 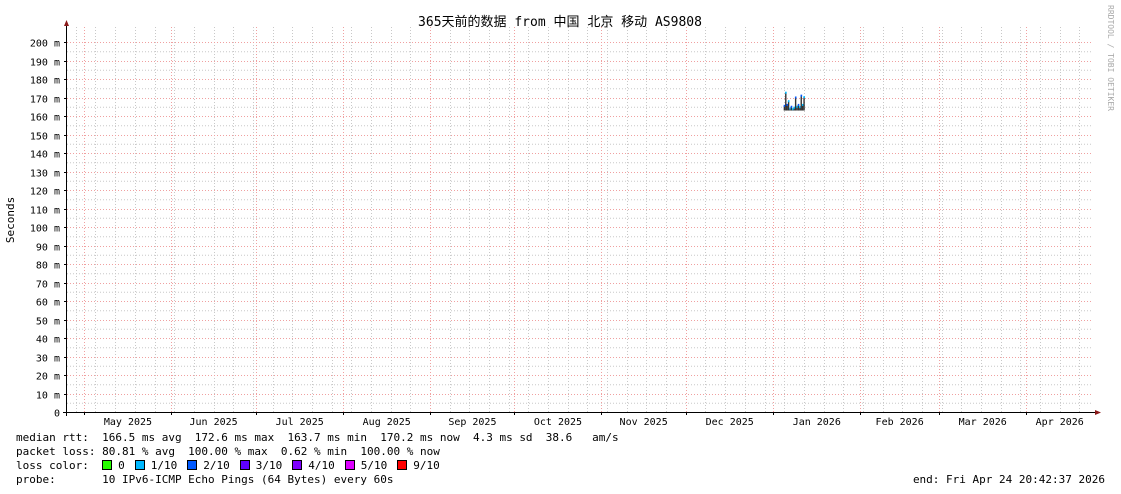 I want to click on loss-color-label: 2/10, so click(x=216, y=465).